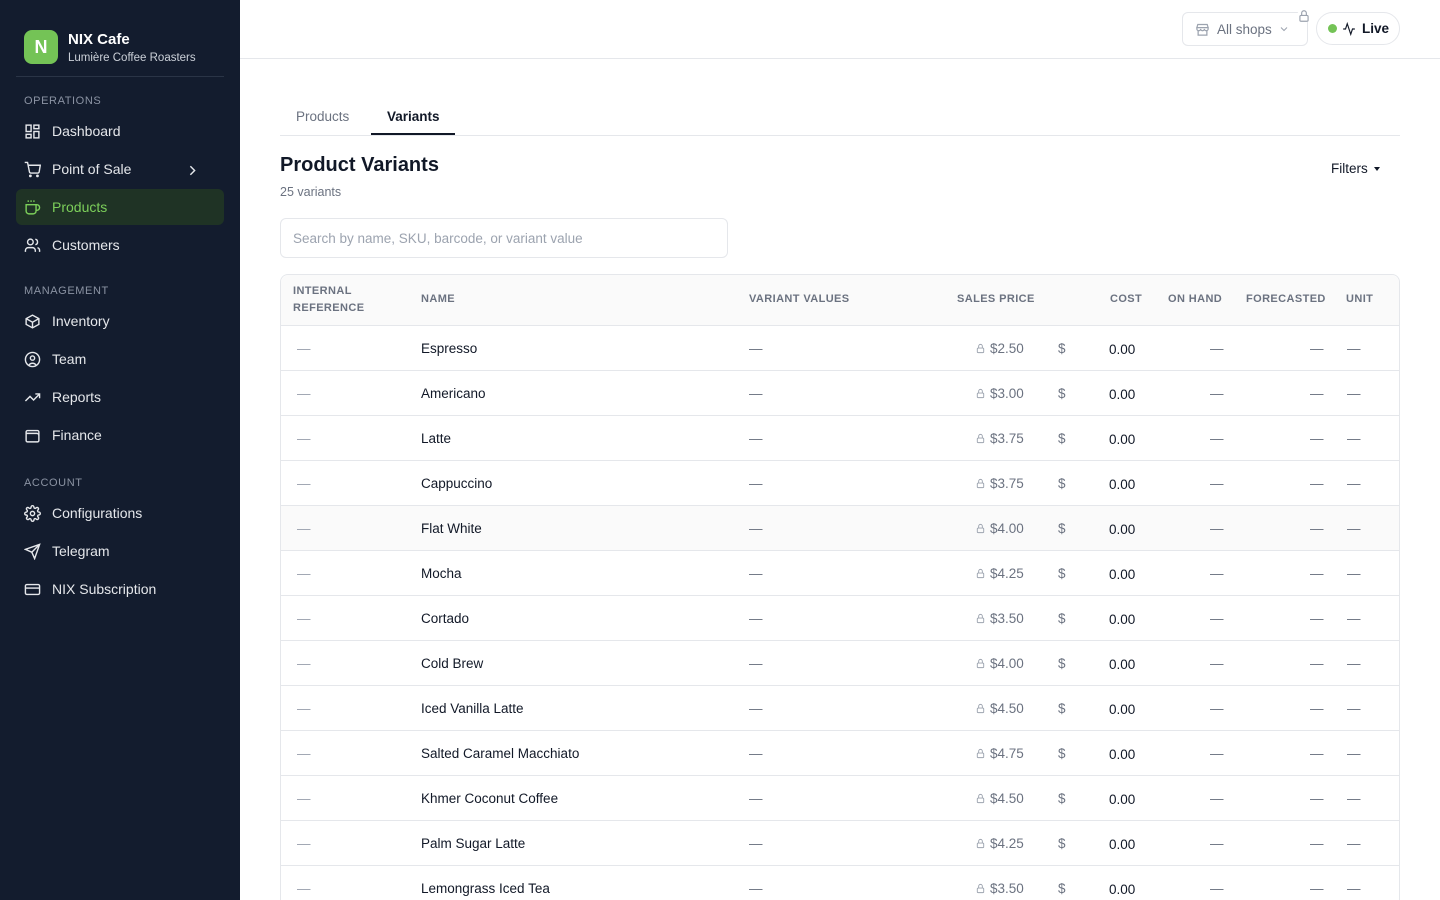 The width and height of the screenshot is (1440, 900). What do you see at coordinates (1358, 28) in the screenshot?
I see `live-status-button: Live` at bounding box center [1358, 28].